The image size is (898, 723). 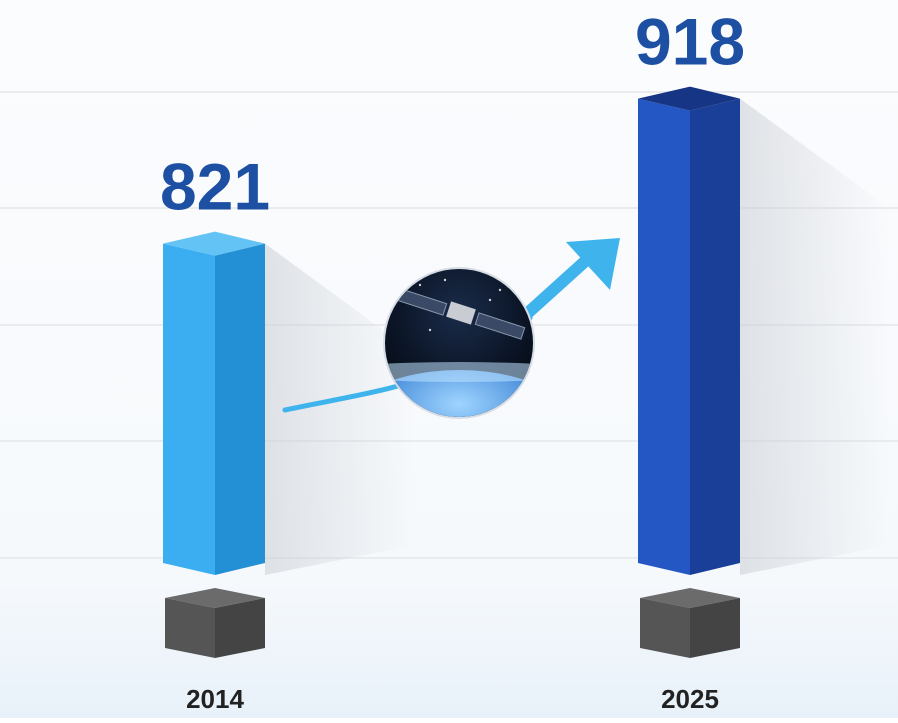 What do you see at coordinates (715, 336) in the screenshot?
I see `bar-2025-face-right` at bounding box center [715, 336].